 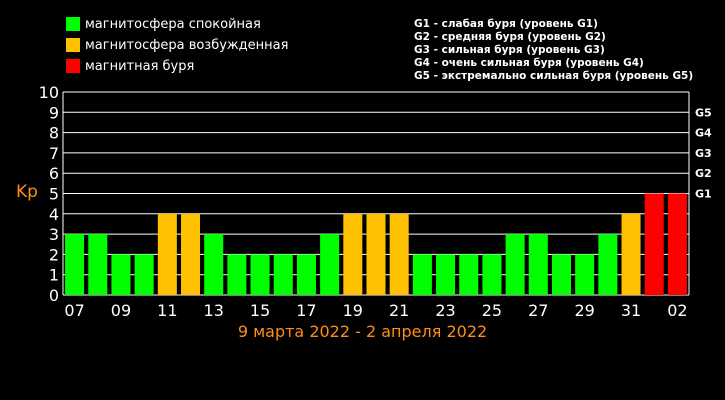 What do you see at coordinates (510, 37) in the screenshot?
I see `storm-level-entry: G2 - средняя буря (уровень G2)` at bounding box center [510, 37].